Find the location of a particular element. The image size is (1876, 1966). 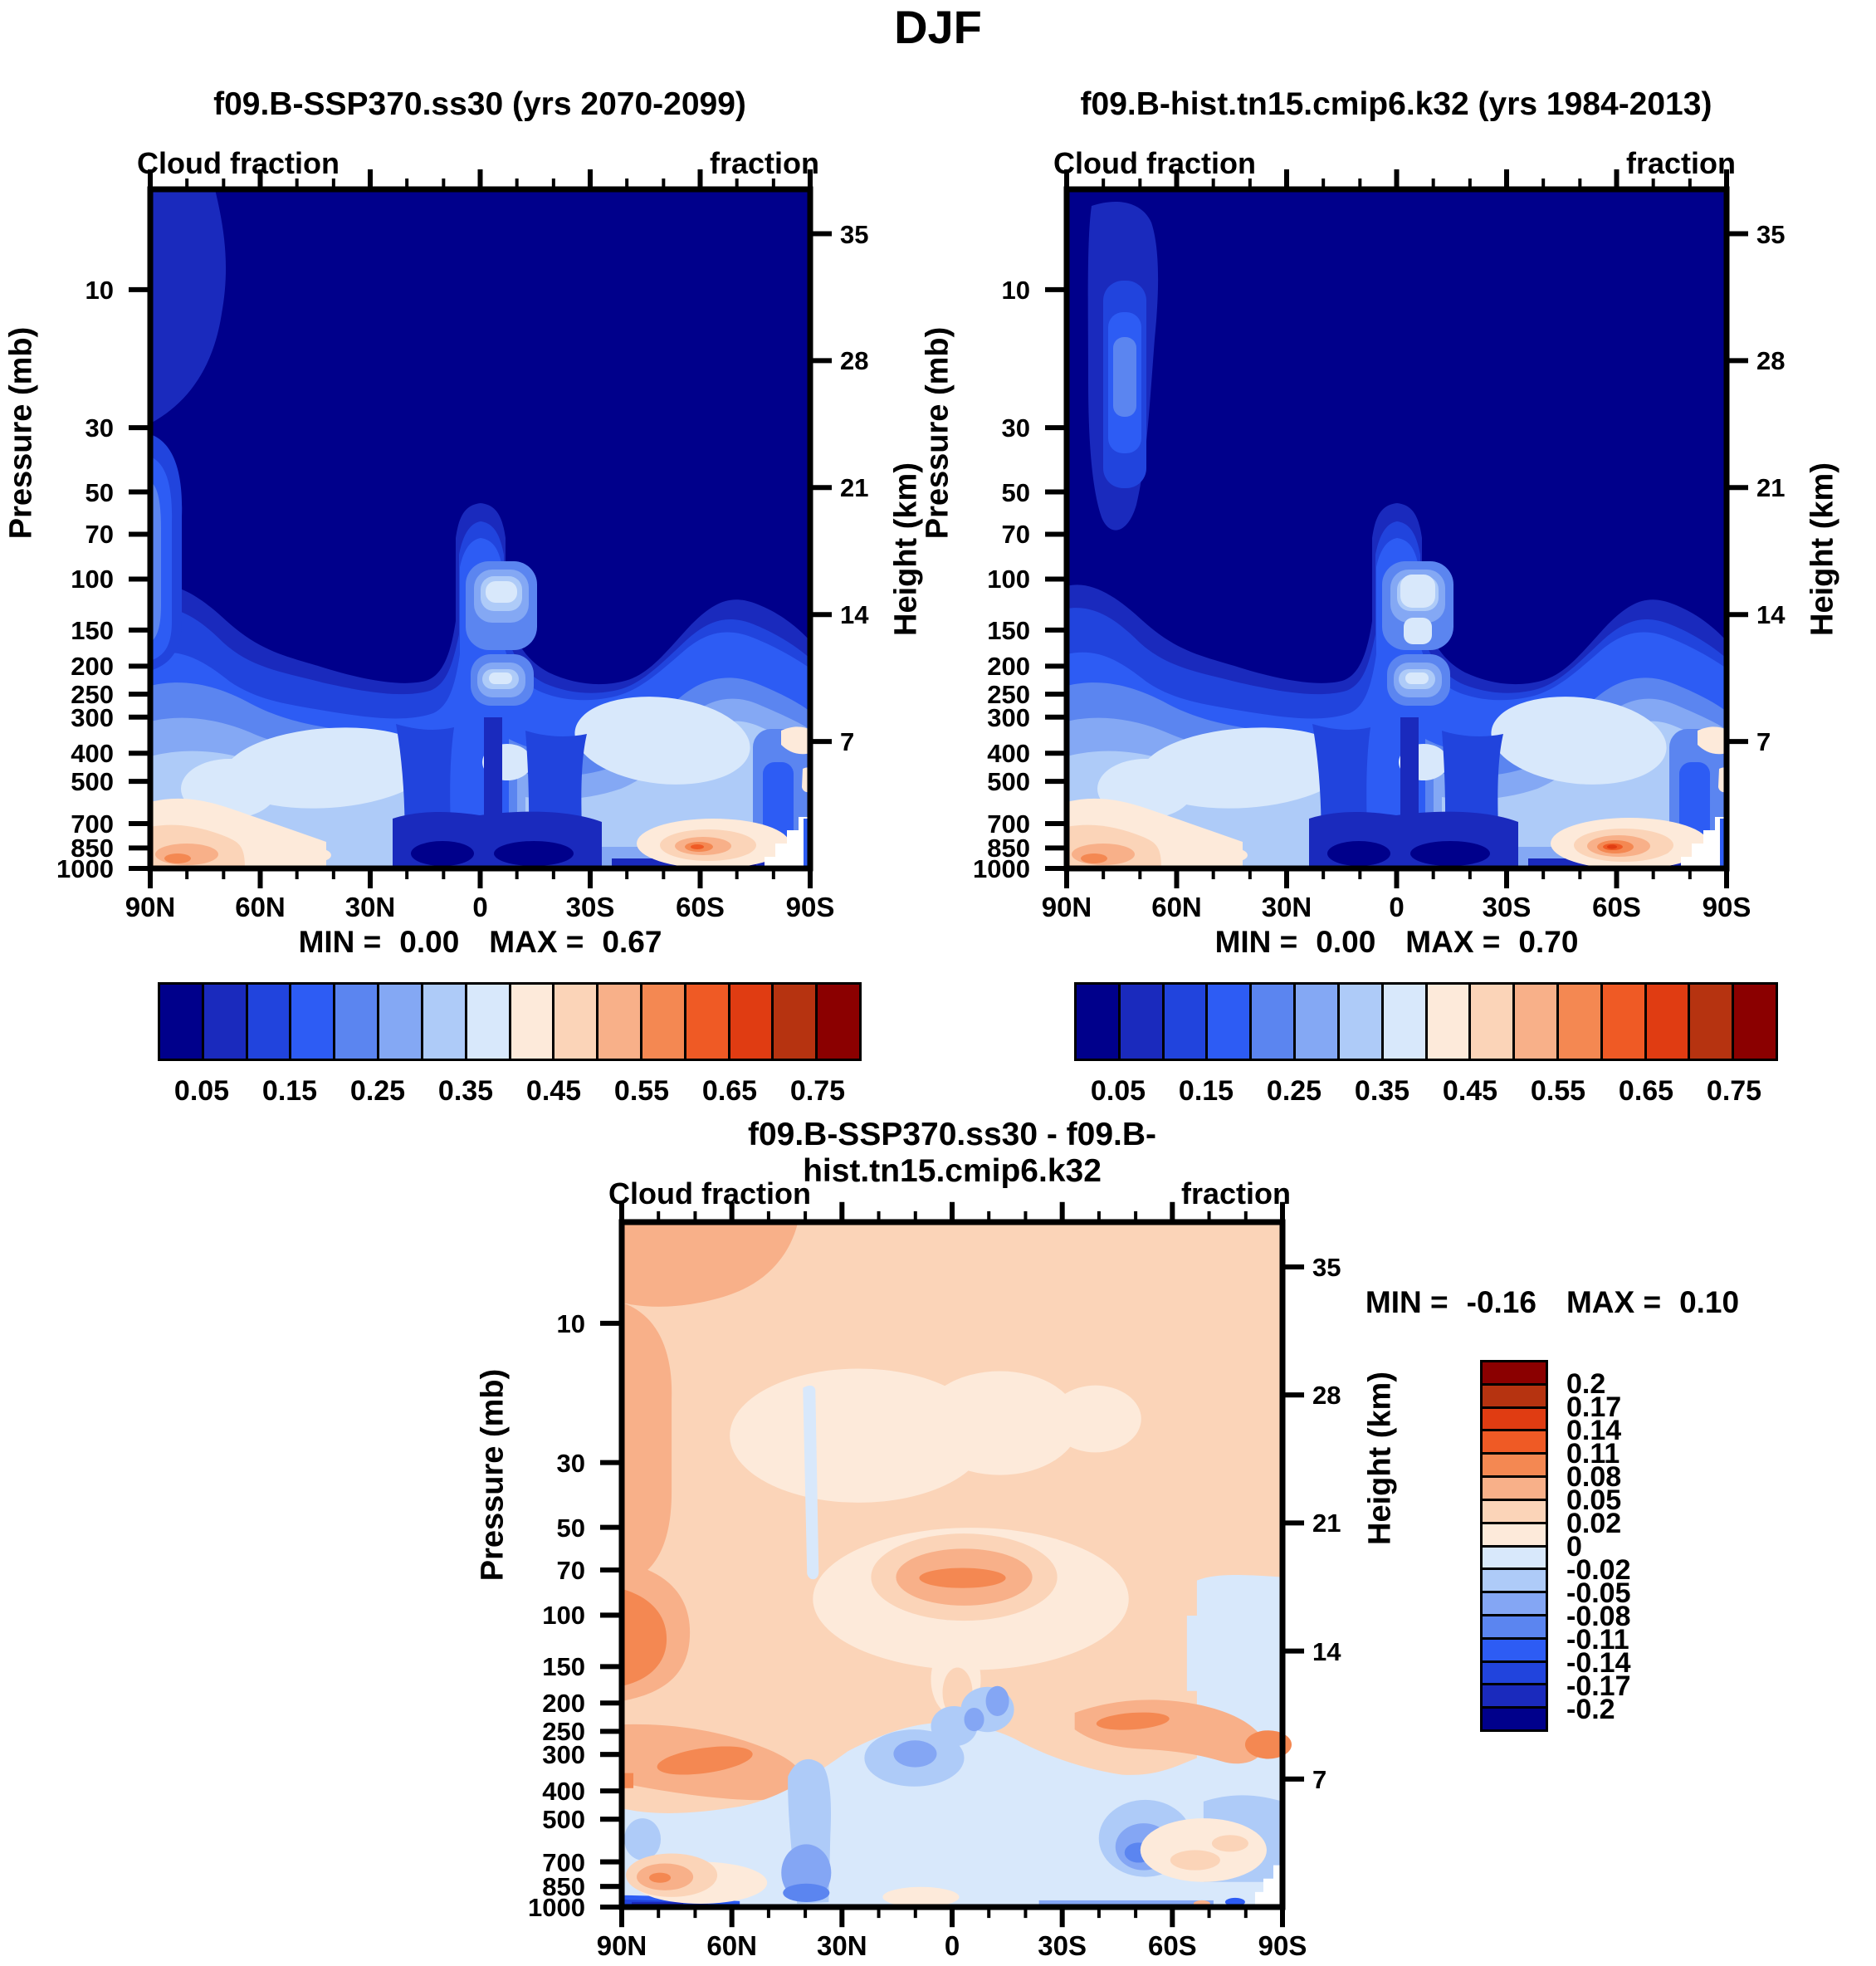

pressure-tick-label: 150 is located at coordinates (92, 630).